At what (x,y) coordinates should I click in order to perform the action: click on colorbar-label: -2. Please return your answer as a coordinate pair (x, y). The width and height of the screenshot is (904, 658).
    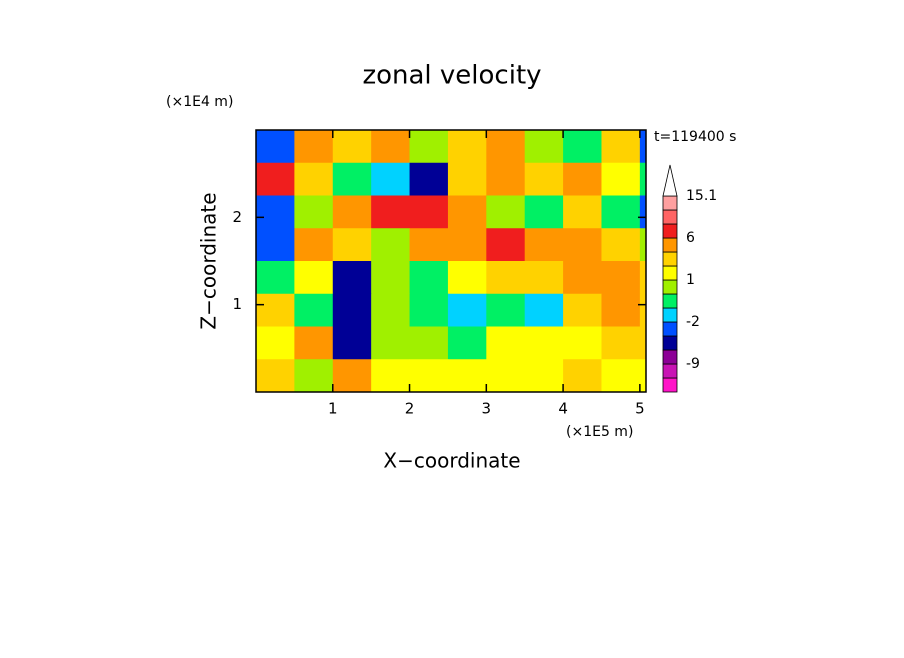
    Looking at the image, I should click on (693, 322).